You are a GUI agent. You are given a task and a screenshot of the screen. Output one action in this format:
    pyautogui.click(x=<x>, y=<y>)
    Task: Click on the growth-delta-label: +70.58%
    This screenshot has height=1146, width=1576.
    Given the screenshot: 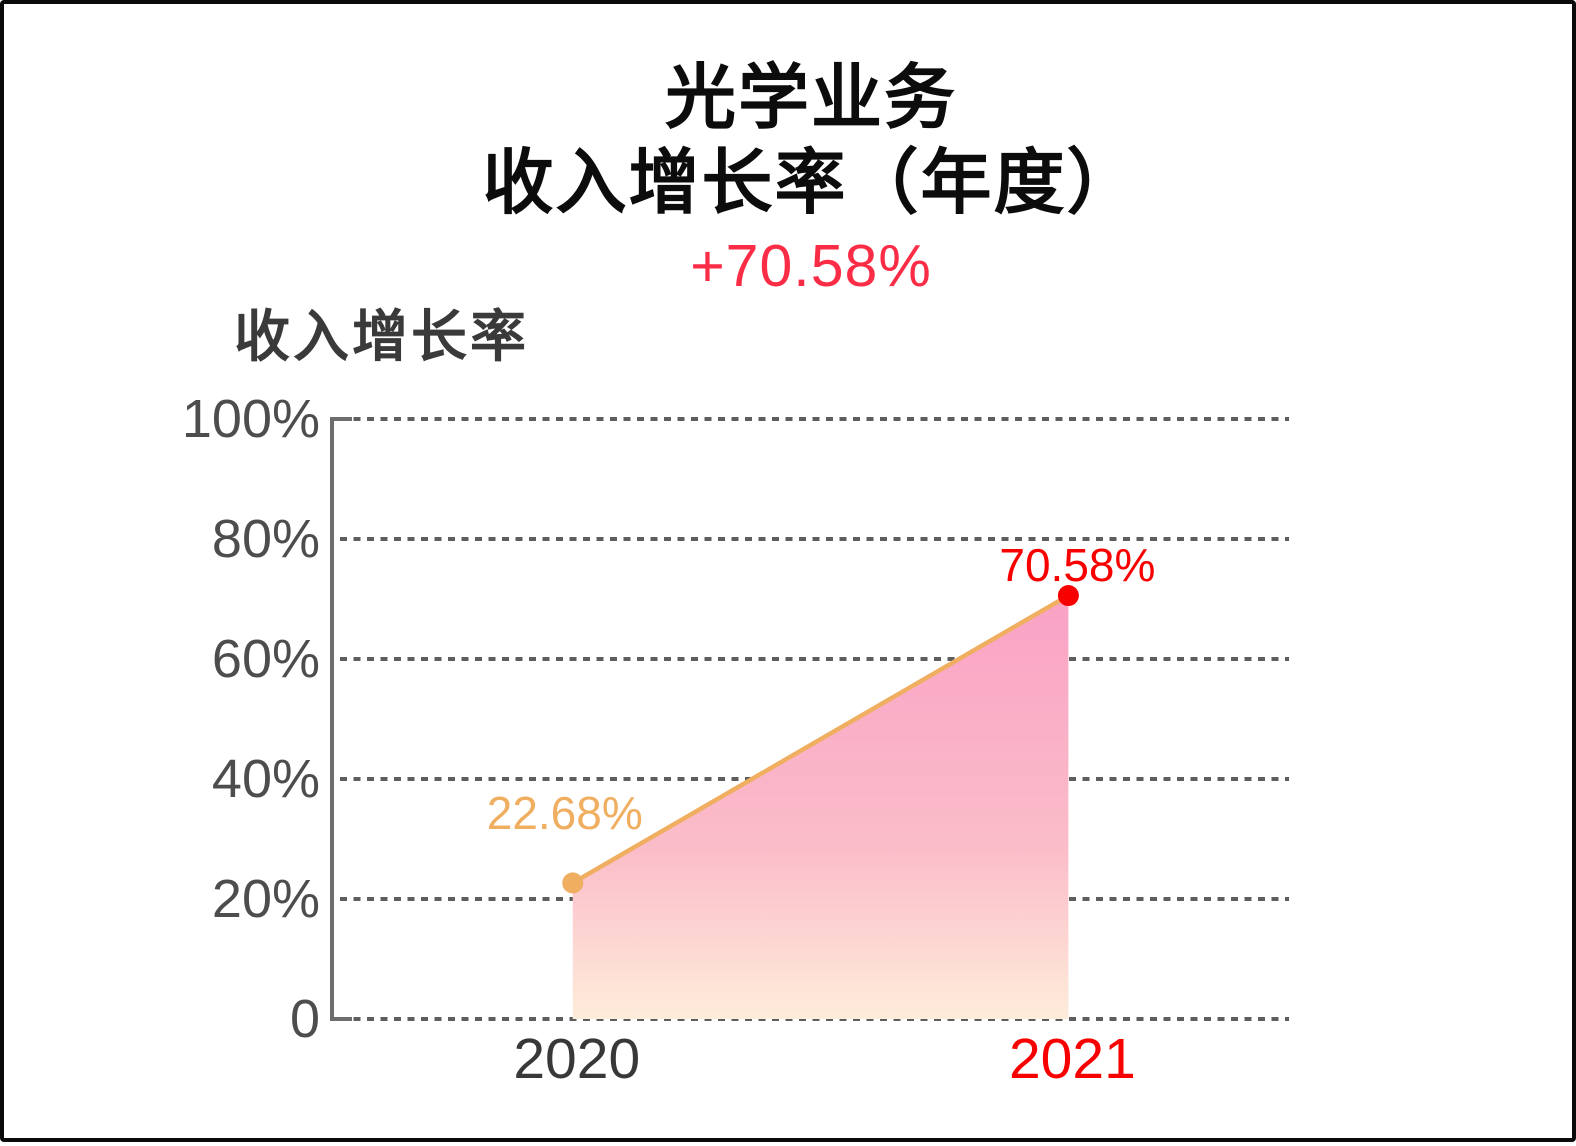 What is the action you would take?
    pyautogui.click(x=811, y=266)
    